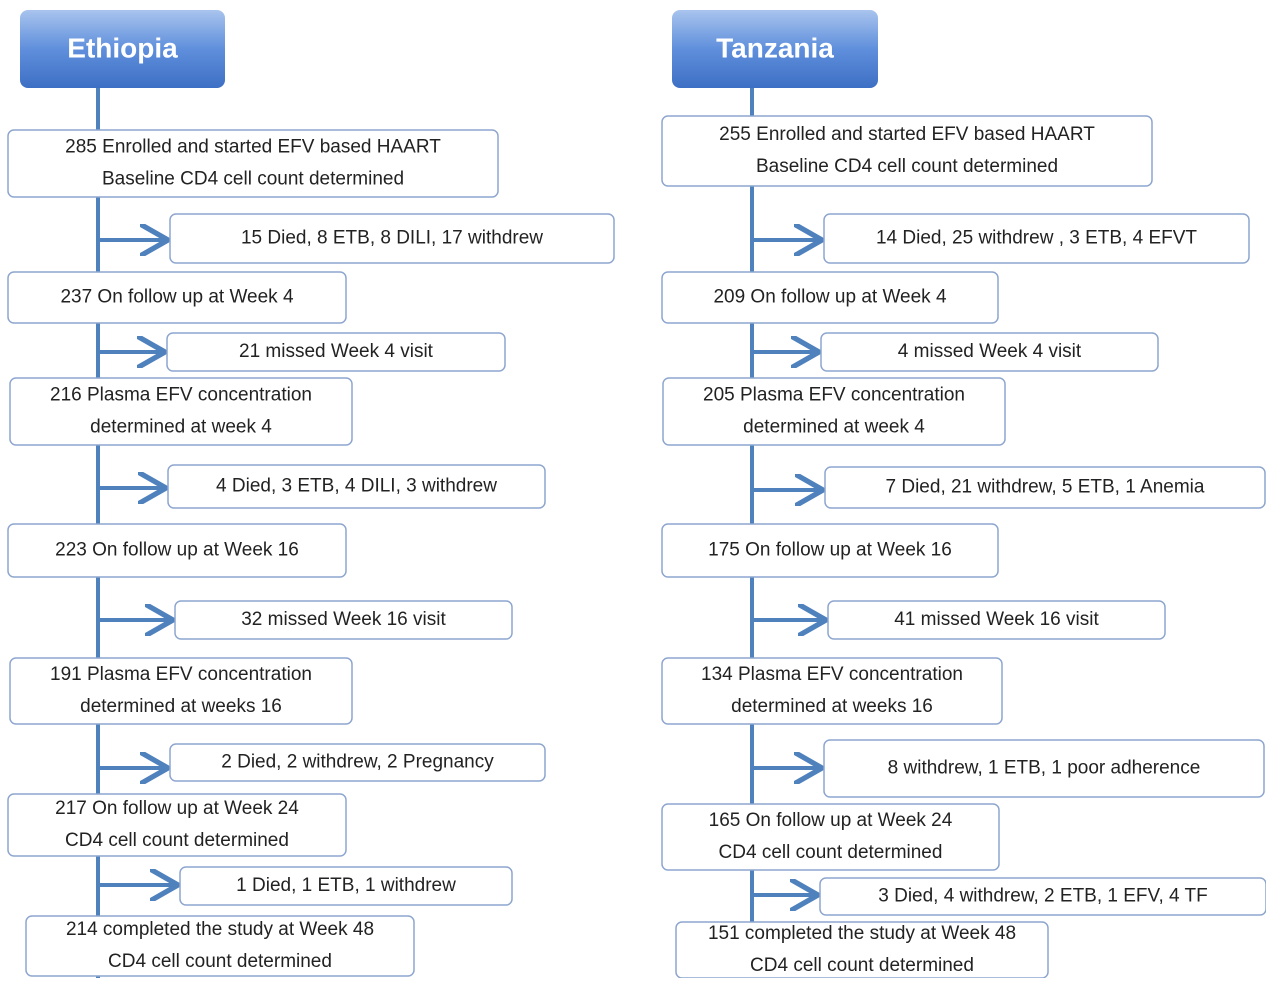  What do you see at coordinates (181, 395) in the screenshot?
I see `step-text: 216 Plasma EFV concentration` at bounding box center [181, 395].